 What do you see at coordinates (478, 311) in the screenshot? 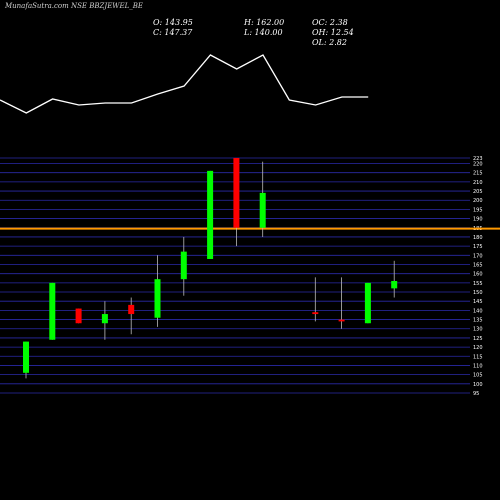
I see `y-tick-label: 140` at bounding box center [478, 311].